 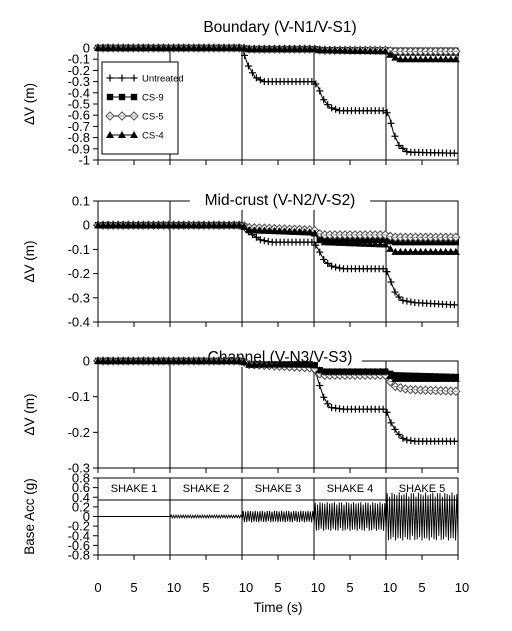 I want to click on x-tick-label: 5, so click(x=133, y=587).